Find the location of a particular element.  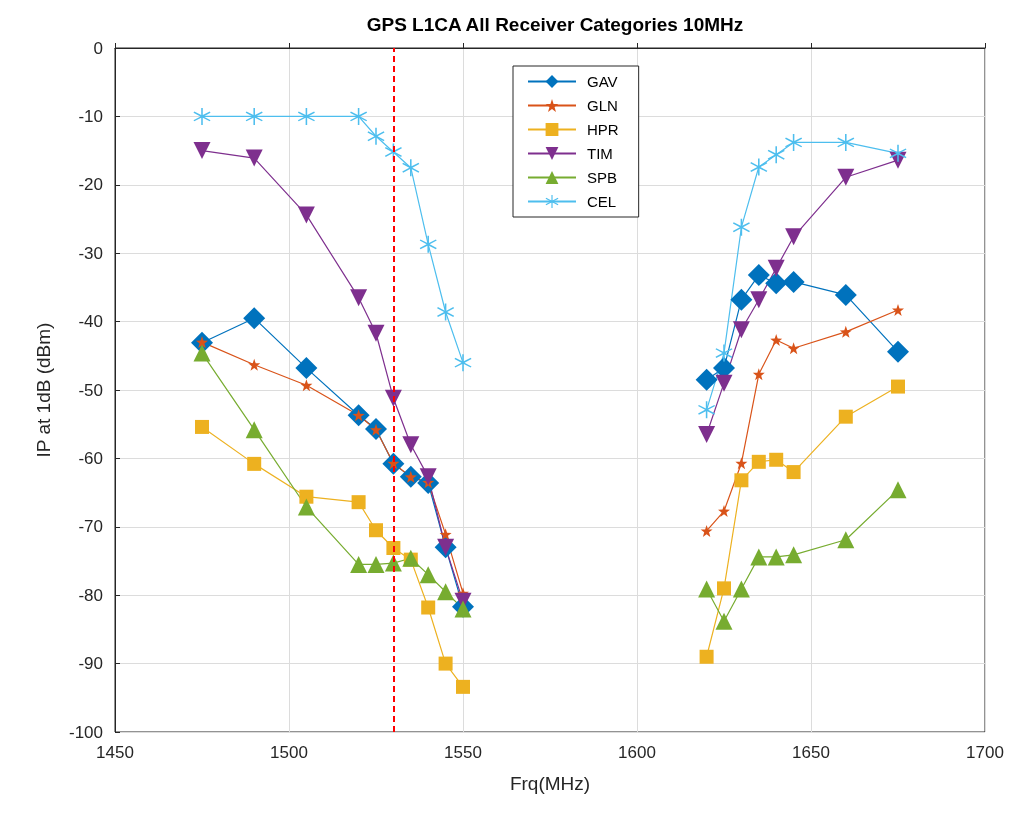

x-tick-label: 1450 is located at coordinates (115, 752).